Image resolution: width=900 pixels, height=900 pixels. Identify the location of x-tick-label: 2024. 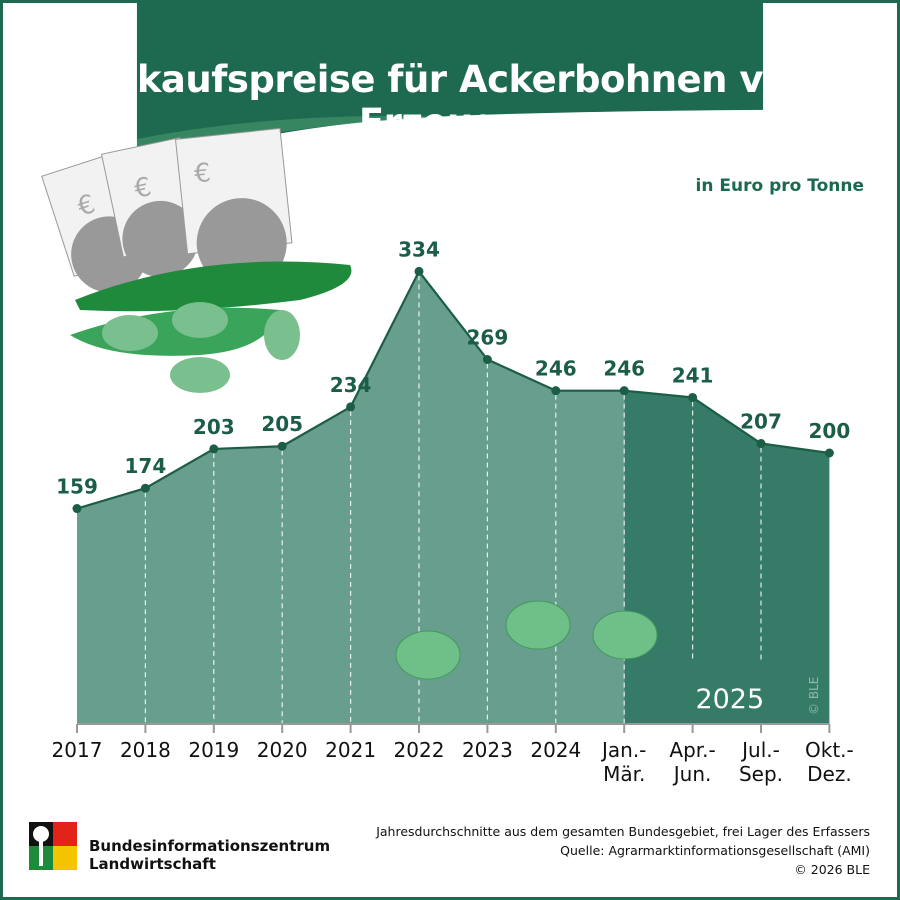
(555, 750).